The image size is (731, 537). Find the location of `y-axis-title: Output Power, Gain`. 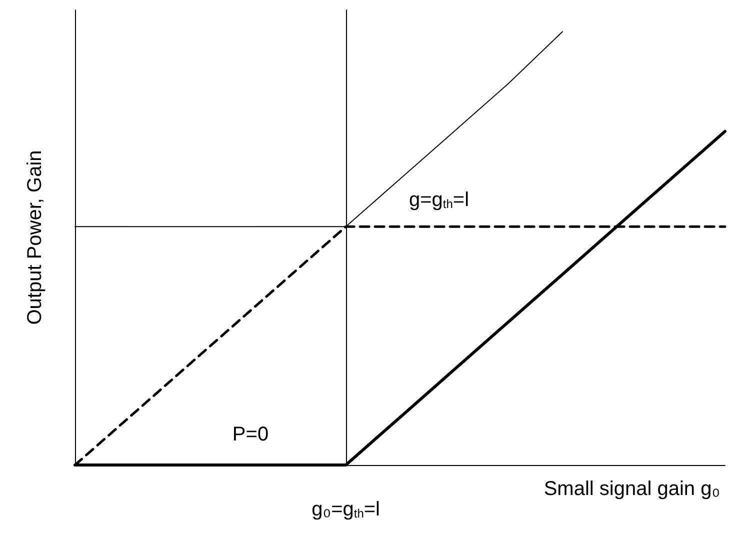

y-axis-title: Output Power, Gain is located at coordinates (35, 237).